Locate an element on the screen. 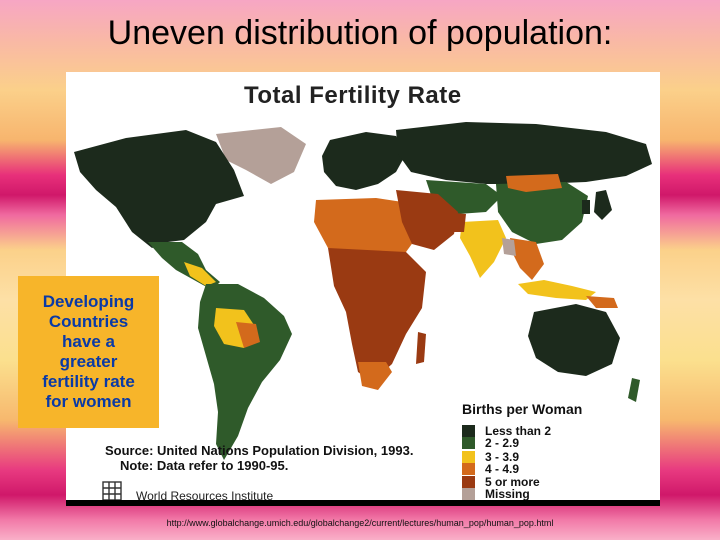 Image resolution: width=720 pixels, height=540 pixels. legend-item: Less than 2 is located at coordinates (507, 431).